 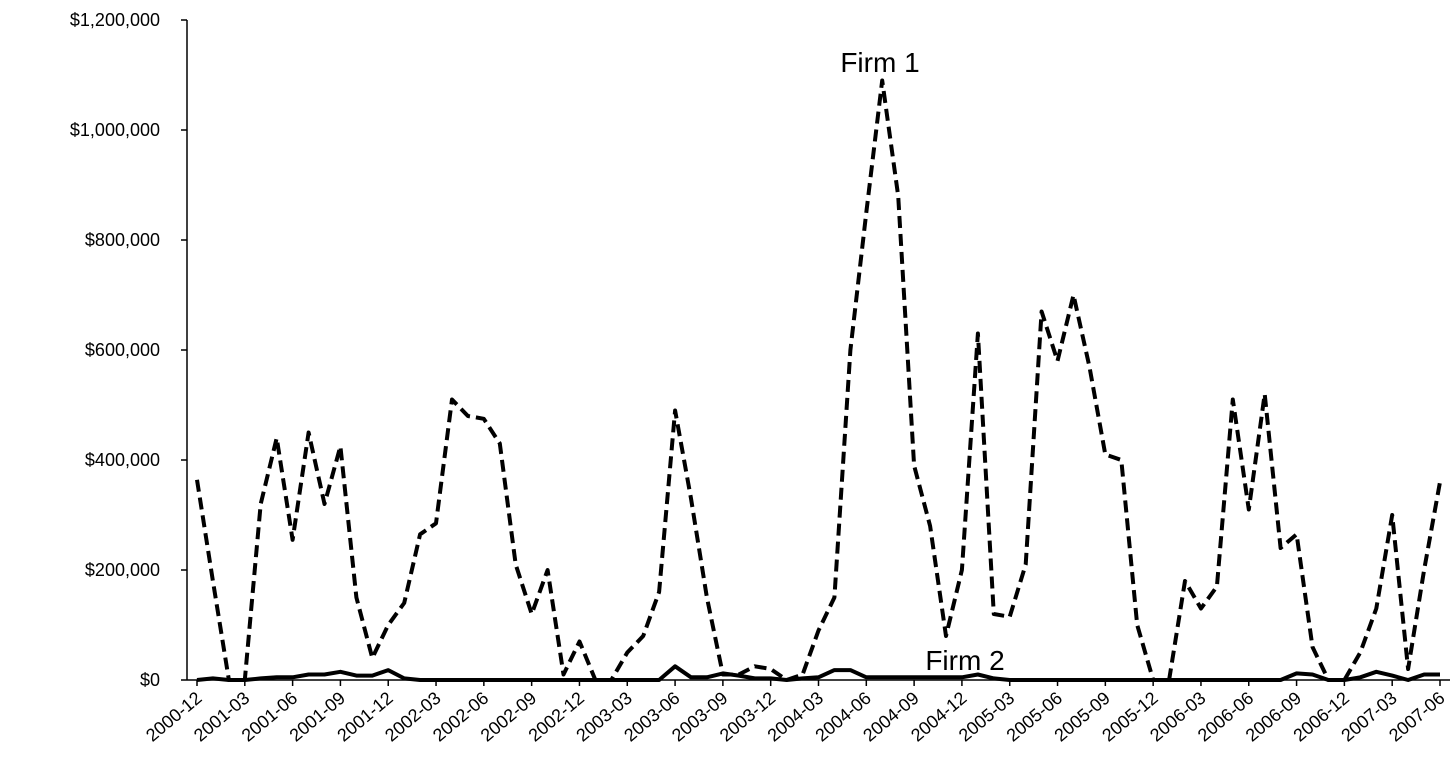 What do you see at coordinates (122, 350) in the screenshot?
I see `y-tick-label: $600,000` at bounding box center [122, 350].